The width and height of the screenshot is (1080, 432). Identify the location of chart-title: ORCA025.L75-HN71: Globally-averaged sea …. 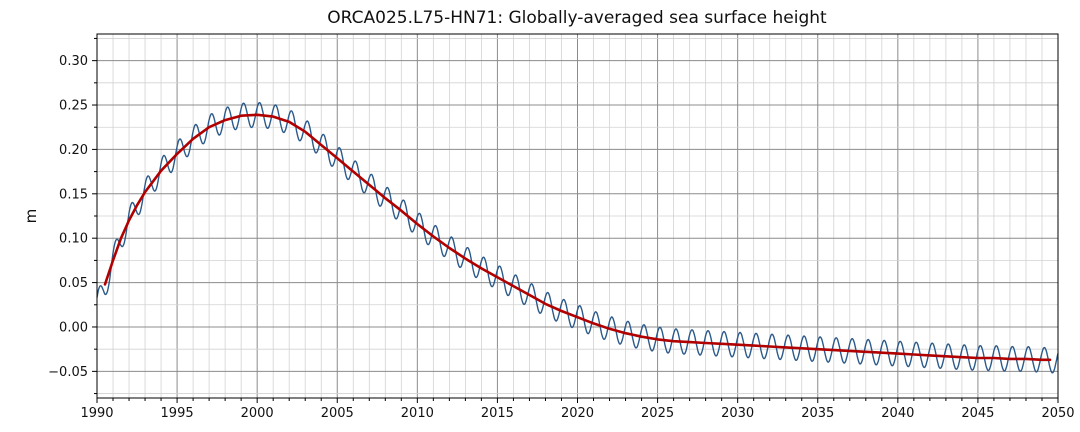
(577, 18).